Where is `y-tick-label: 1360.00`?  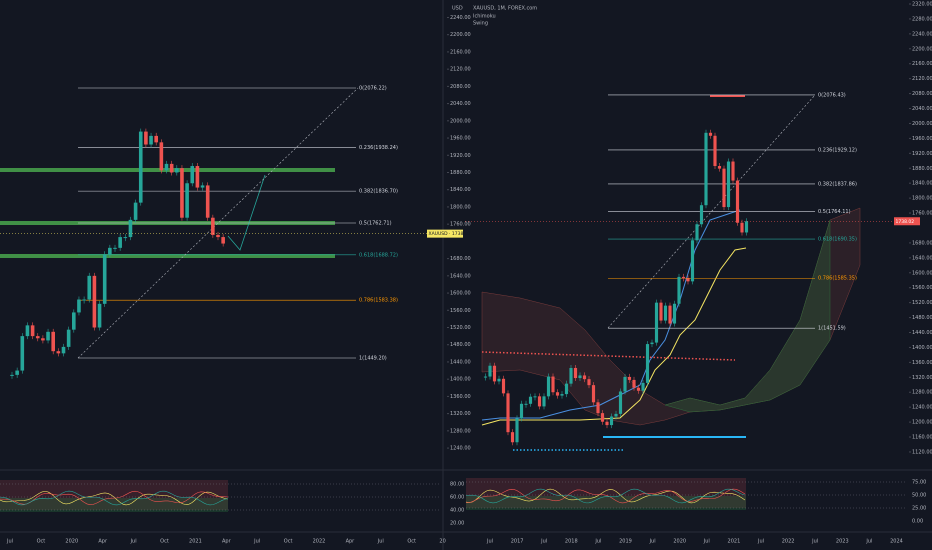 y-tick-label: 1360.00 is located at coordinates (922, 363).